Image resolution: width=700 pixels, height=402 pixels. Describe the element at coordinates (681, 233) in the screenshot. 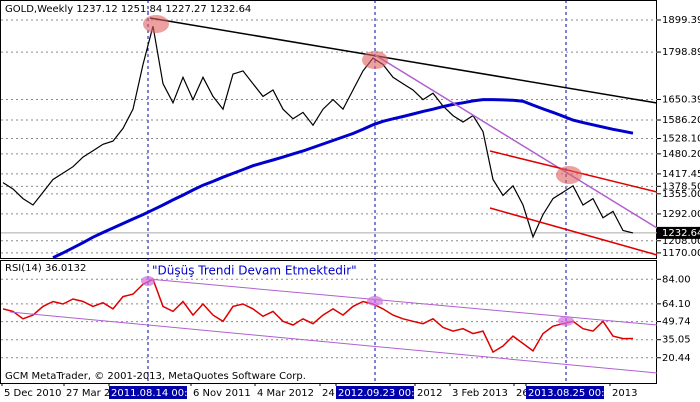

I see `last-price-label: 1232.64` at that location.